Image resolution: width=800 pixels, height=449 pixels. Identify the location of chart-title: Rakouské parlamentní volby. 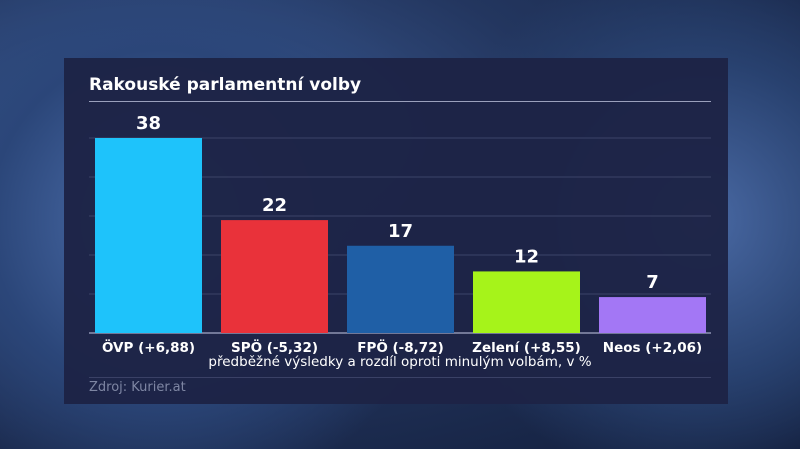
(225, 85).